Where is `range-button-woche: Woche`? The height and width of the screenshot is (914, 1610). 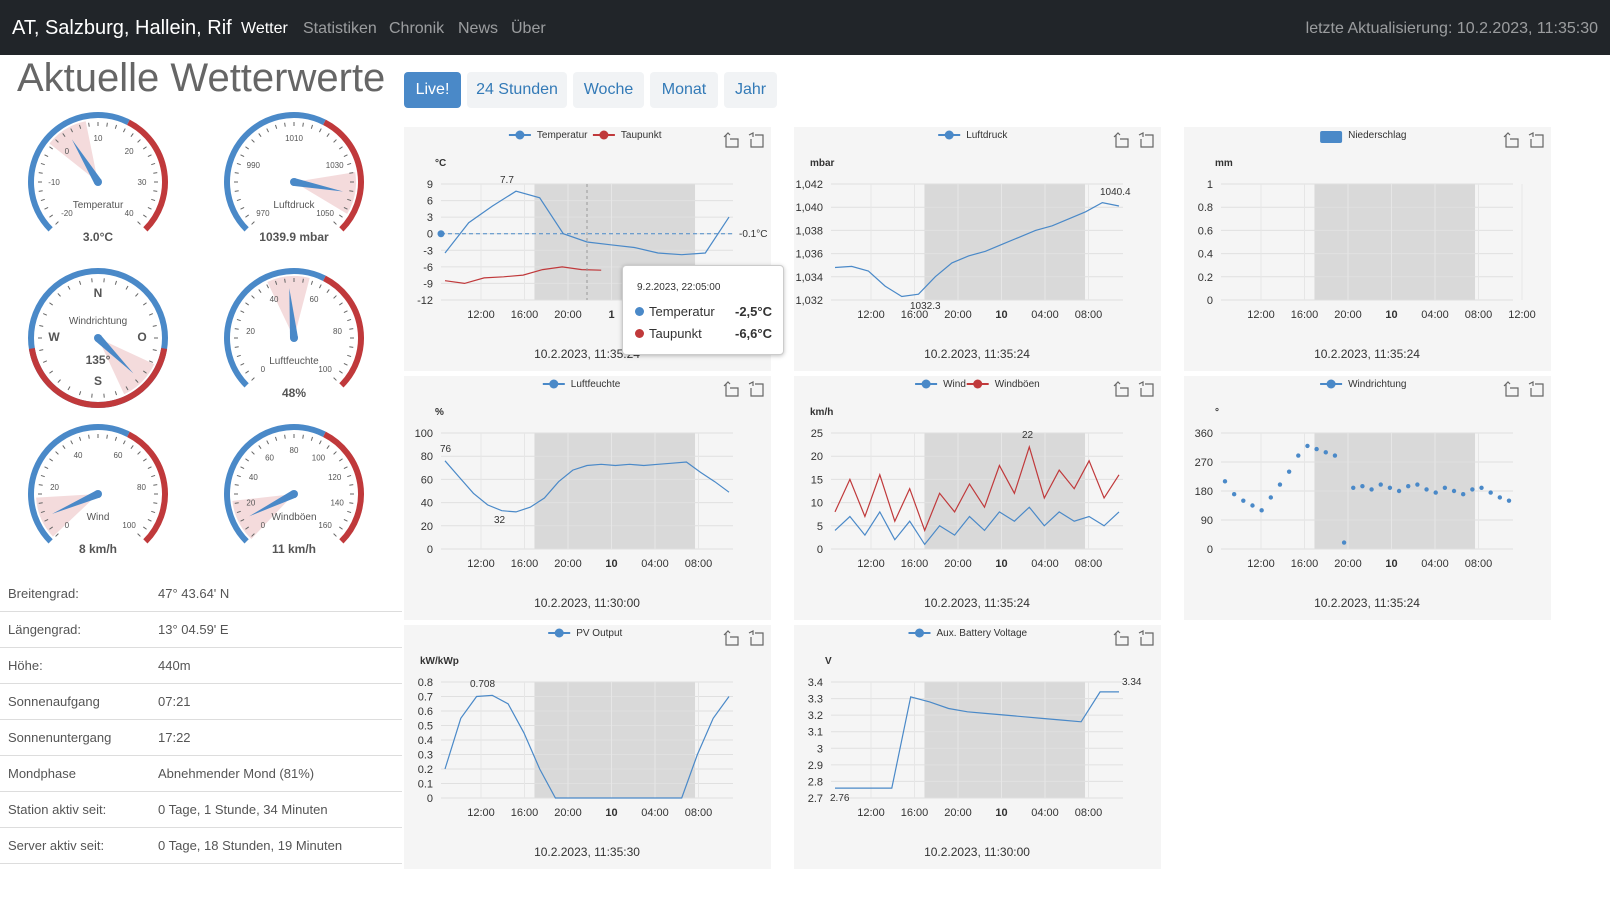
range-button-woche: Woche is located at coordinates (608, 90).